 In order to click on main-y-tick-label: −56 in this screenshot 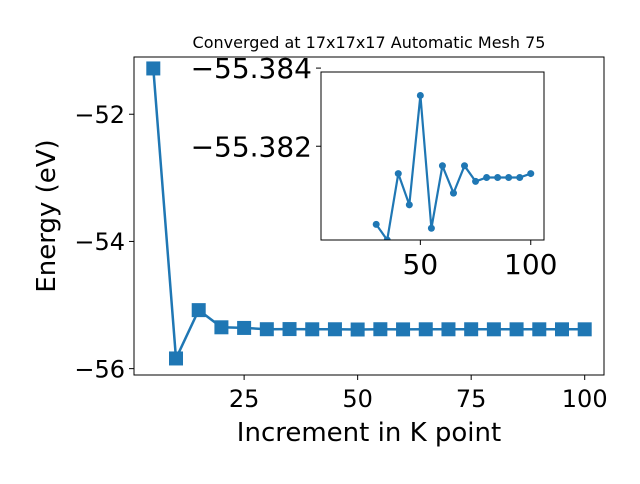, I will do `click(99, 369)`.